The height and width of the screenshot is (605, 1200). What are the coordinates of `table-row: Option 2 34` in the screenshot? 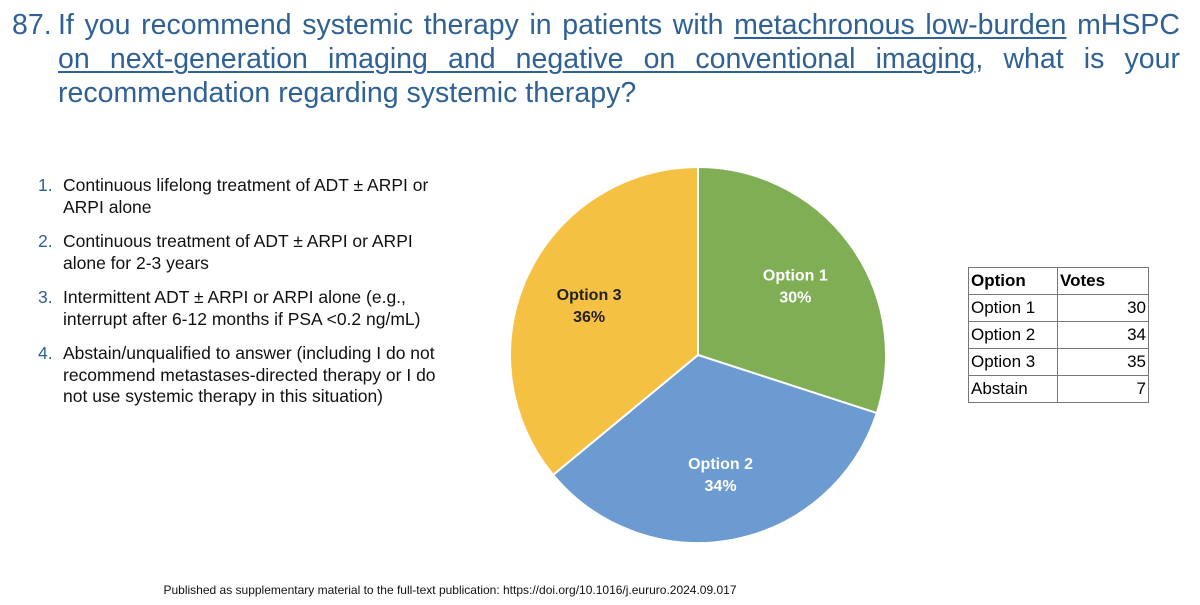 It's located at (1058, 335).